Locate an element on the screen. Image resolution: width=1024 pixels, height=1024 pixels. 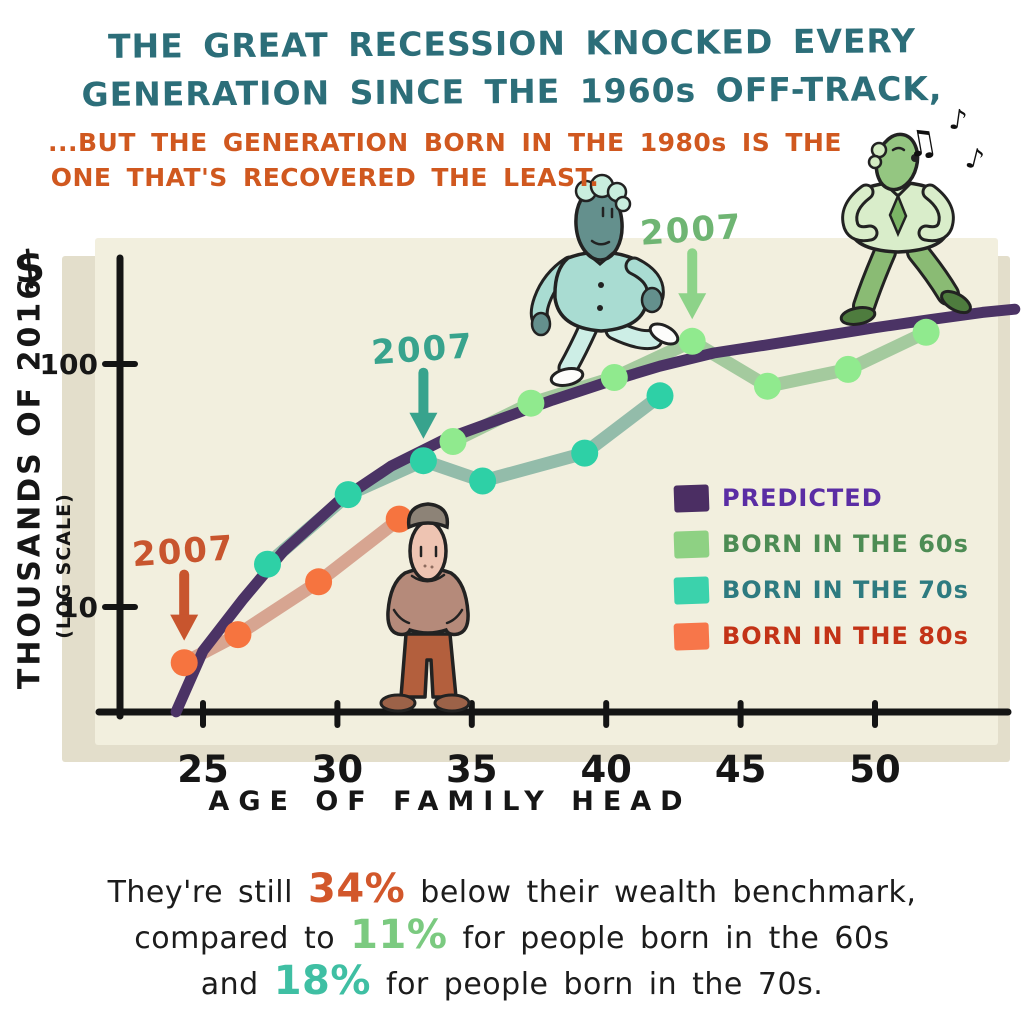
x-tick-label: 50 is located at coordinates (875, 769).